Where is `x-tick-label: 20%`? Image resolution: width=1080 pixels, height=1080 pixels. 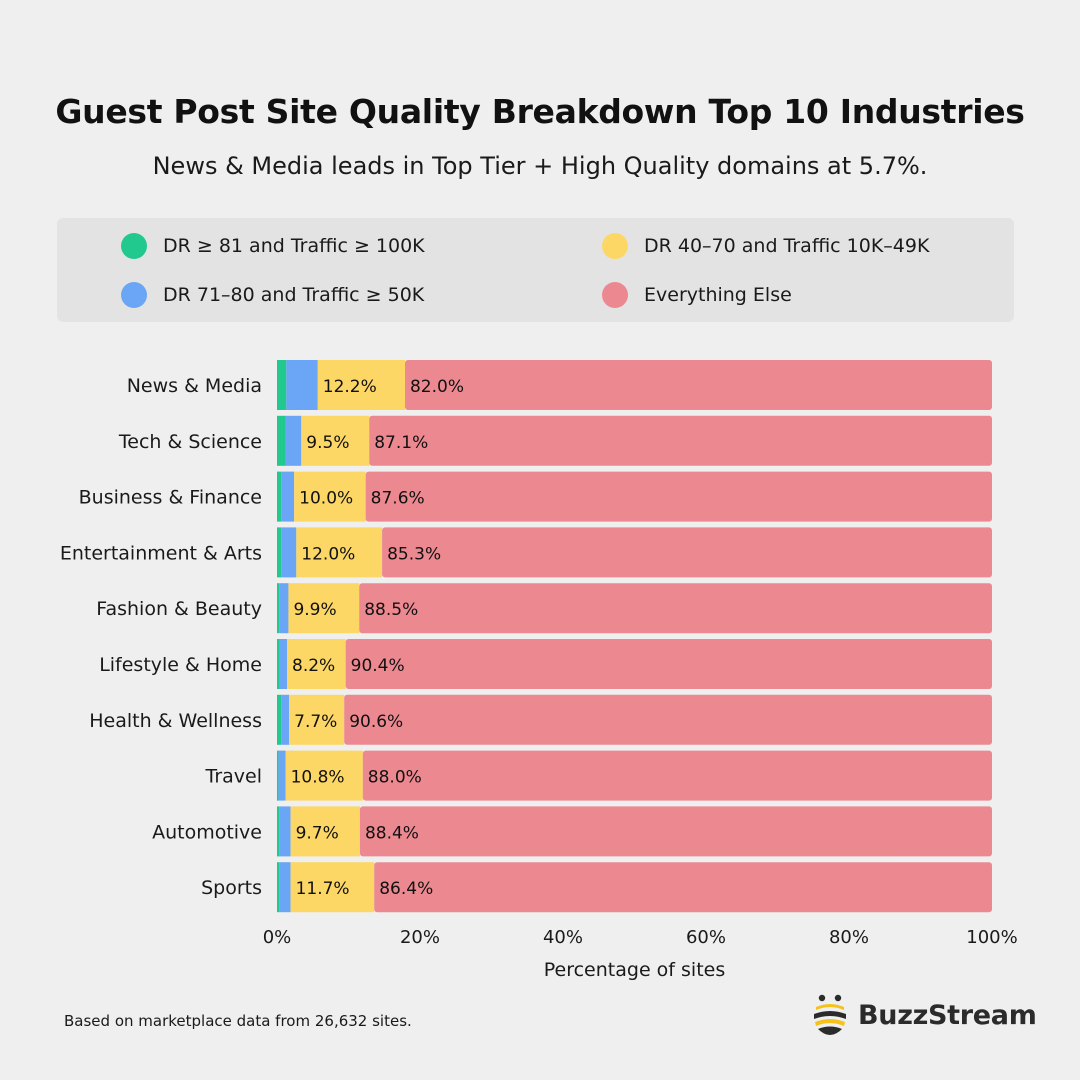 x-tick-label: 20% is located at coordinates (420, 937).